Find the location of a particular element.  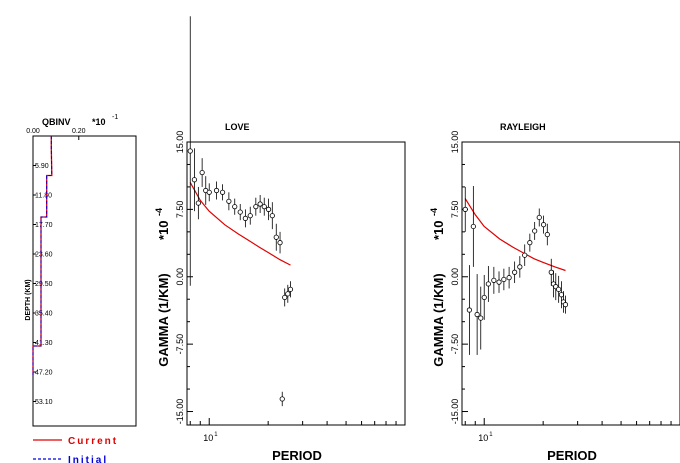

qbinv-title: QBINV is located at coordinates (56, 122).